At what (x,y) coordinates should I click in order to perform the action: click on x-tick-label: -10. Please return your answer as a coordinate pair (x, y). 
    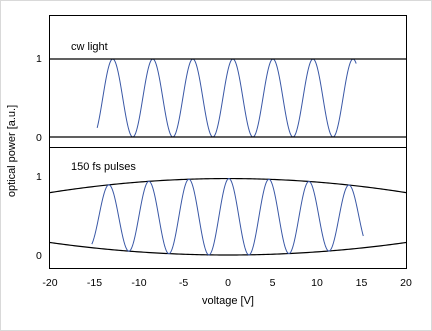
    Looking at the image, I should click on (138, 283).